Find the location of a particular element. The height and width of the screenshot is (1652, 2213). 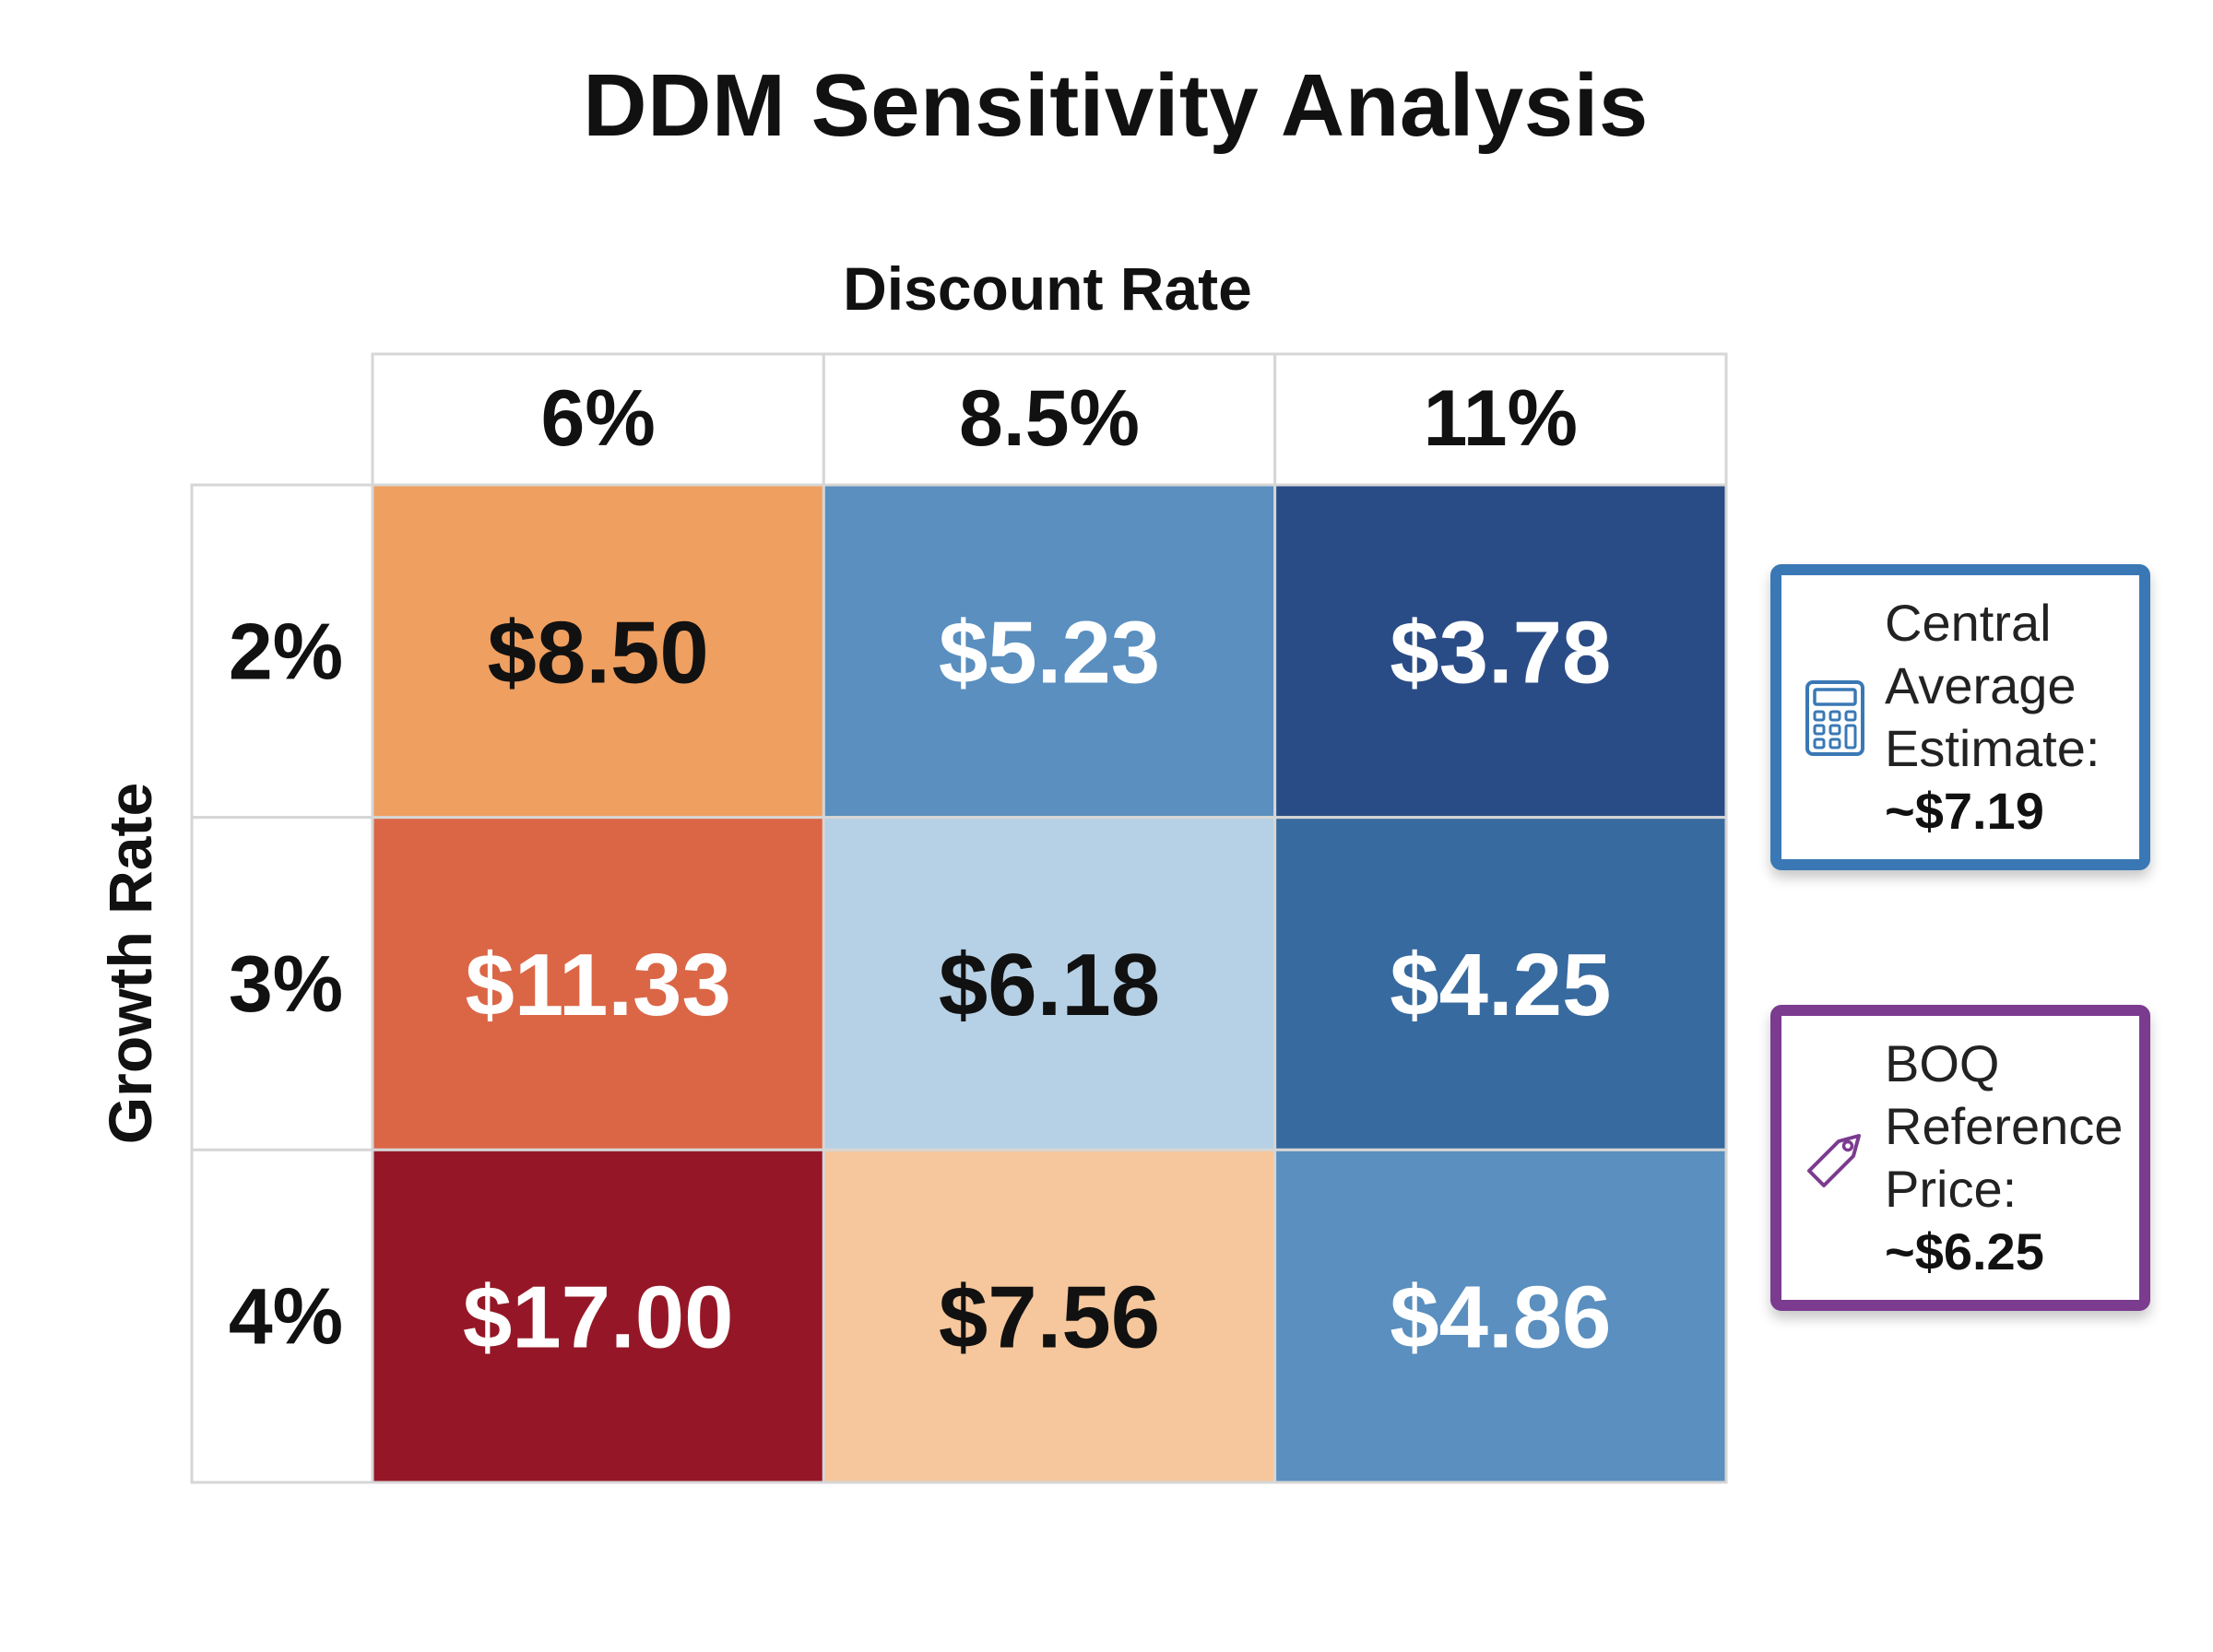

heatmap-cell-value: $4.25 is located at coordinates (1500, 985).